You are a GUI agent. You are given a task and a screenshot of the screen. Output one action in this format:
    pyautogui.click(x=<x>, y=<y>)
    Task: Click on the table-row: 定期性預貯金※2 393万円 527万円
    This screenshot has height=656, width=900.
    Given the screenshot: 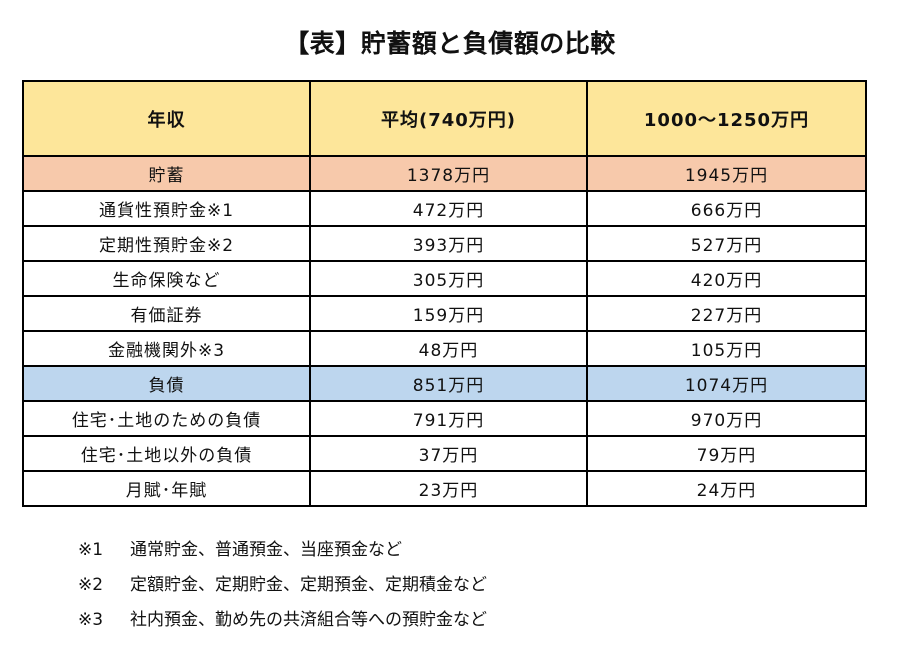 What is the action you would take?
    pyautogui.click(x=444, y=243)
    